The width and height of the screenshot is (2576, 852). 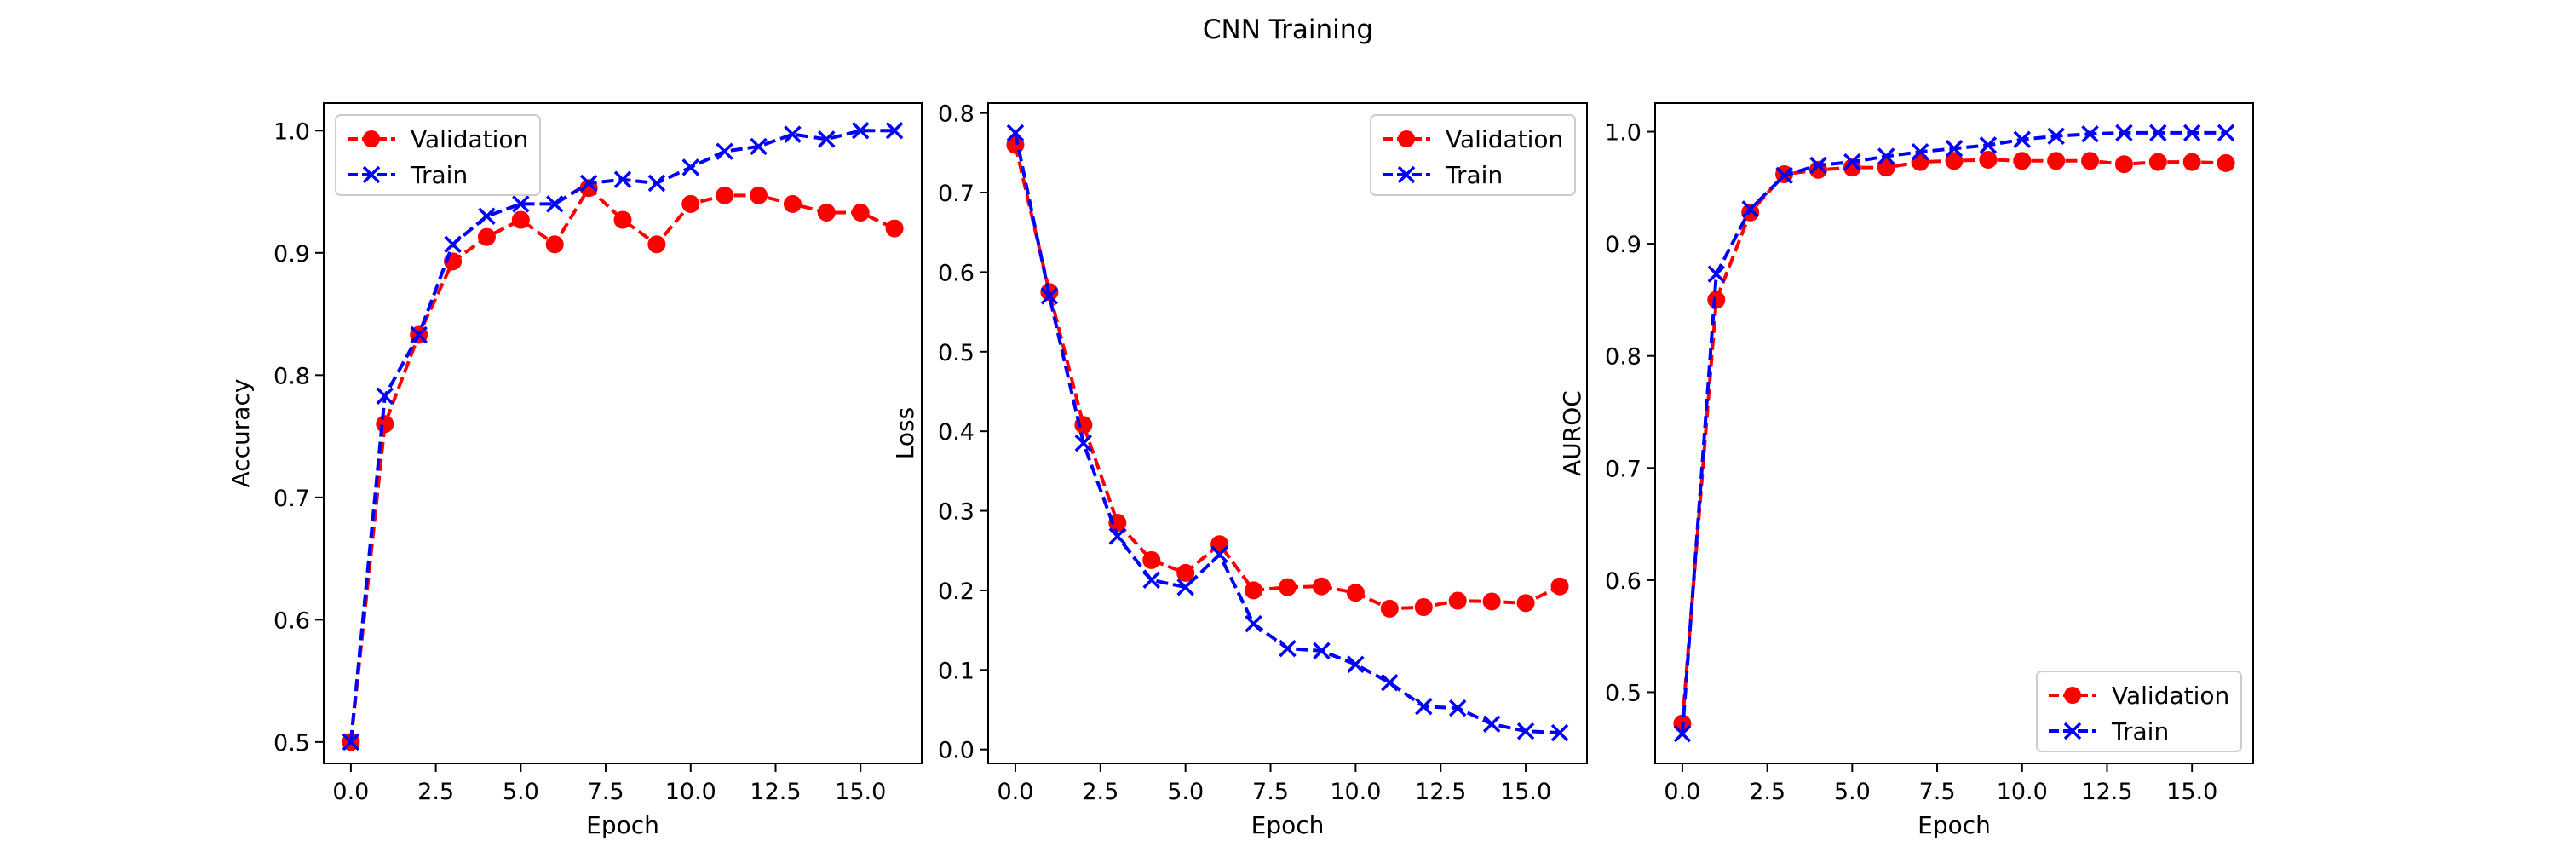 What do you see at coordinates (1572, 433) in the screenshot?
I see `y-axis-label: AUROC` at bounding box center [1572, 433].